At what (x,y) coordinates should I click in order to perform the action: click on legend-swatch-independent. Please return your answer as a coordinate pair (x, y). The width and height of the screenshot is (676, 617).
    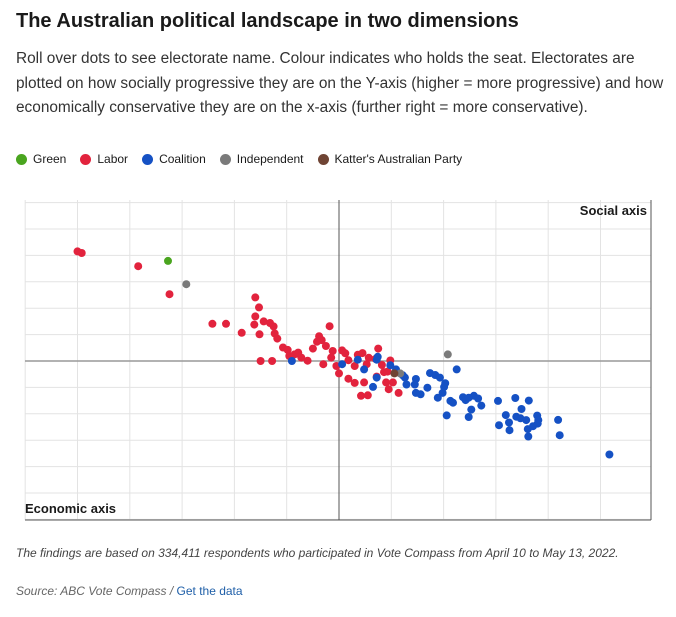
    Looking at the image, I should click on (225, 159).